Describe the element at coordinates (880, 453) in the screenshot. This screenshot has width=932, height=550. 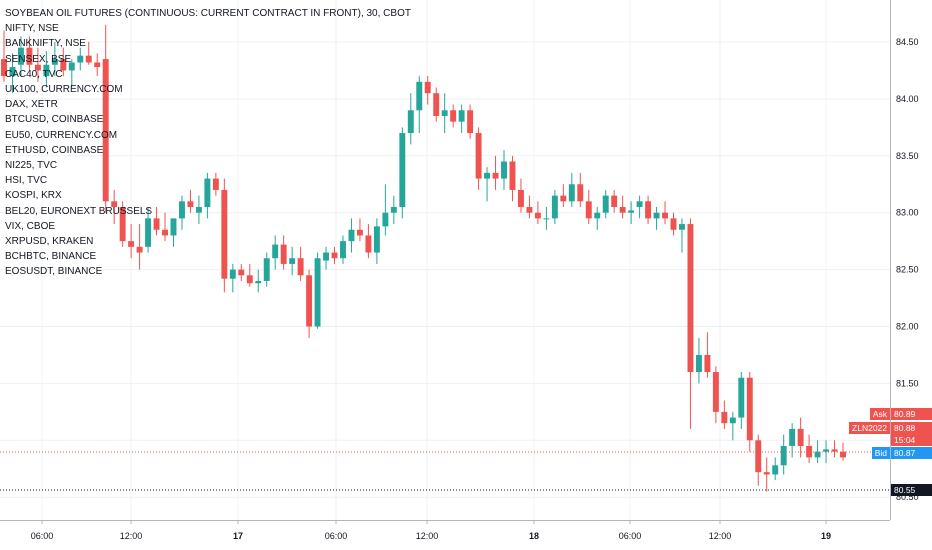
I see `bid-tag-label: Bid` at that location.